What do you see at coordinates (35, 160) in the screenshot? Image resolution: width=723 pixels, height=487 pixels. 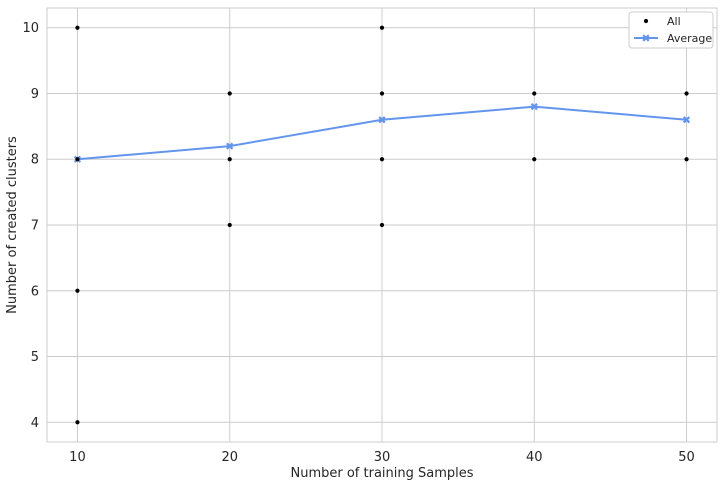 I see `y-tick-label: 8` at bounding box center [35, 160].